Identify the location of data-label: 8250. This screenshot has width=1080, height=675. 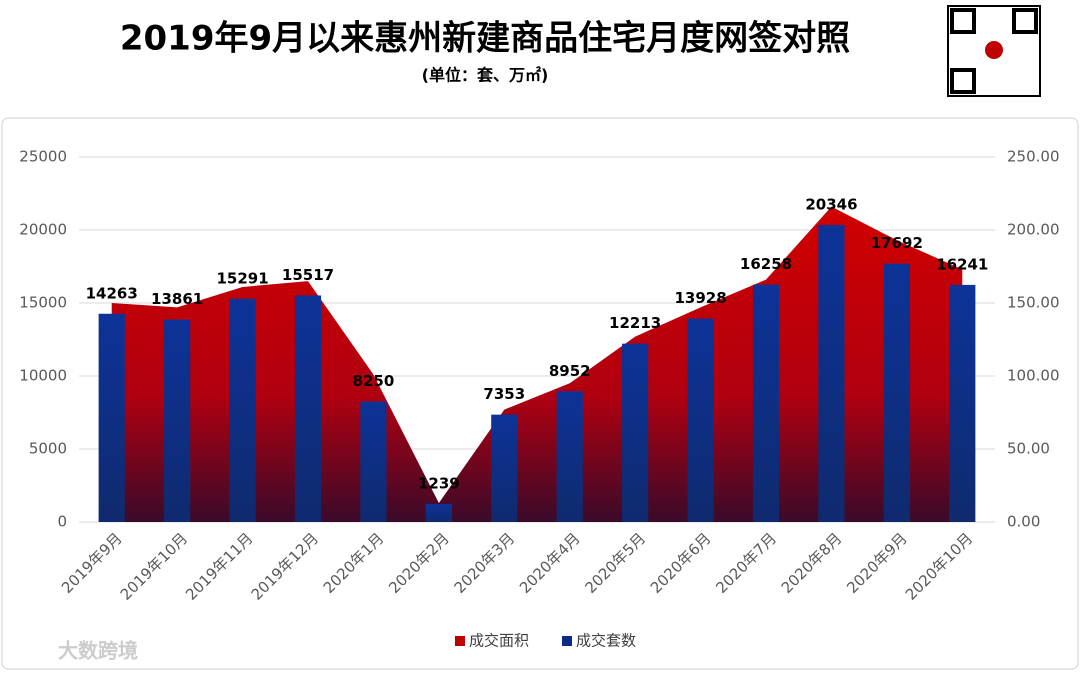
(374, 381).